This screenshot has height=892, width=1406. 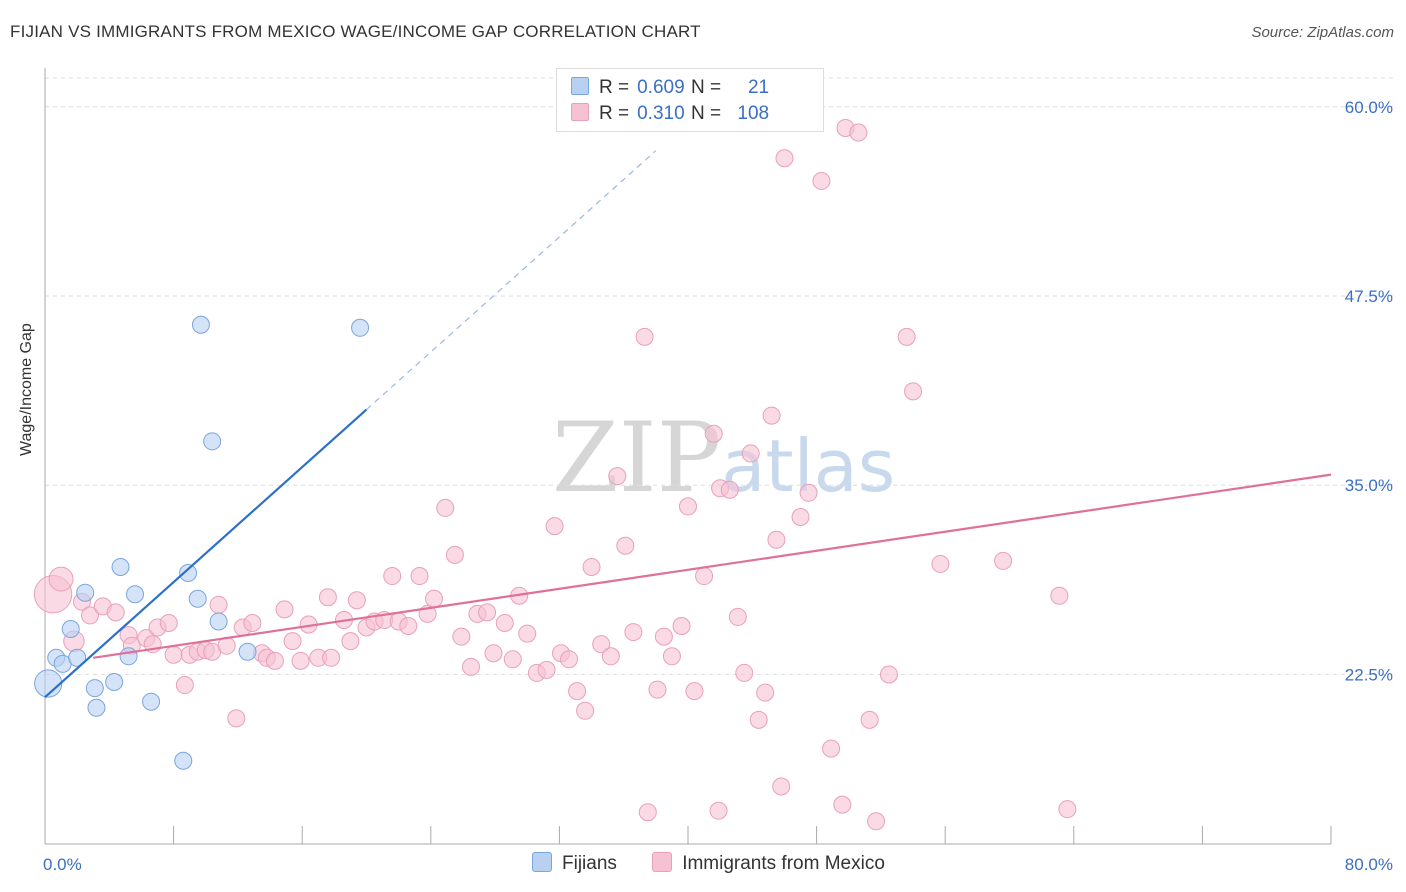 I want to click on legend-r-label: R =, so click(x=614, y=113).